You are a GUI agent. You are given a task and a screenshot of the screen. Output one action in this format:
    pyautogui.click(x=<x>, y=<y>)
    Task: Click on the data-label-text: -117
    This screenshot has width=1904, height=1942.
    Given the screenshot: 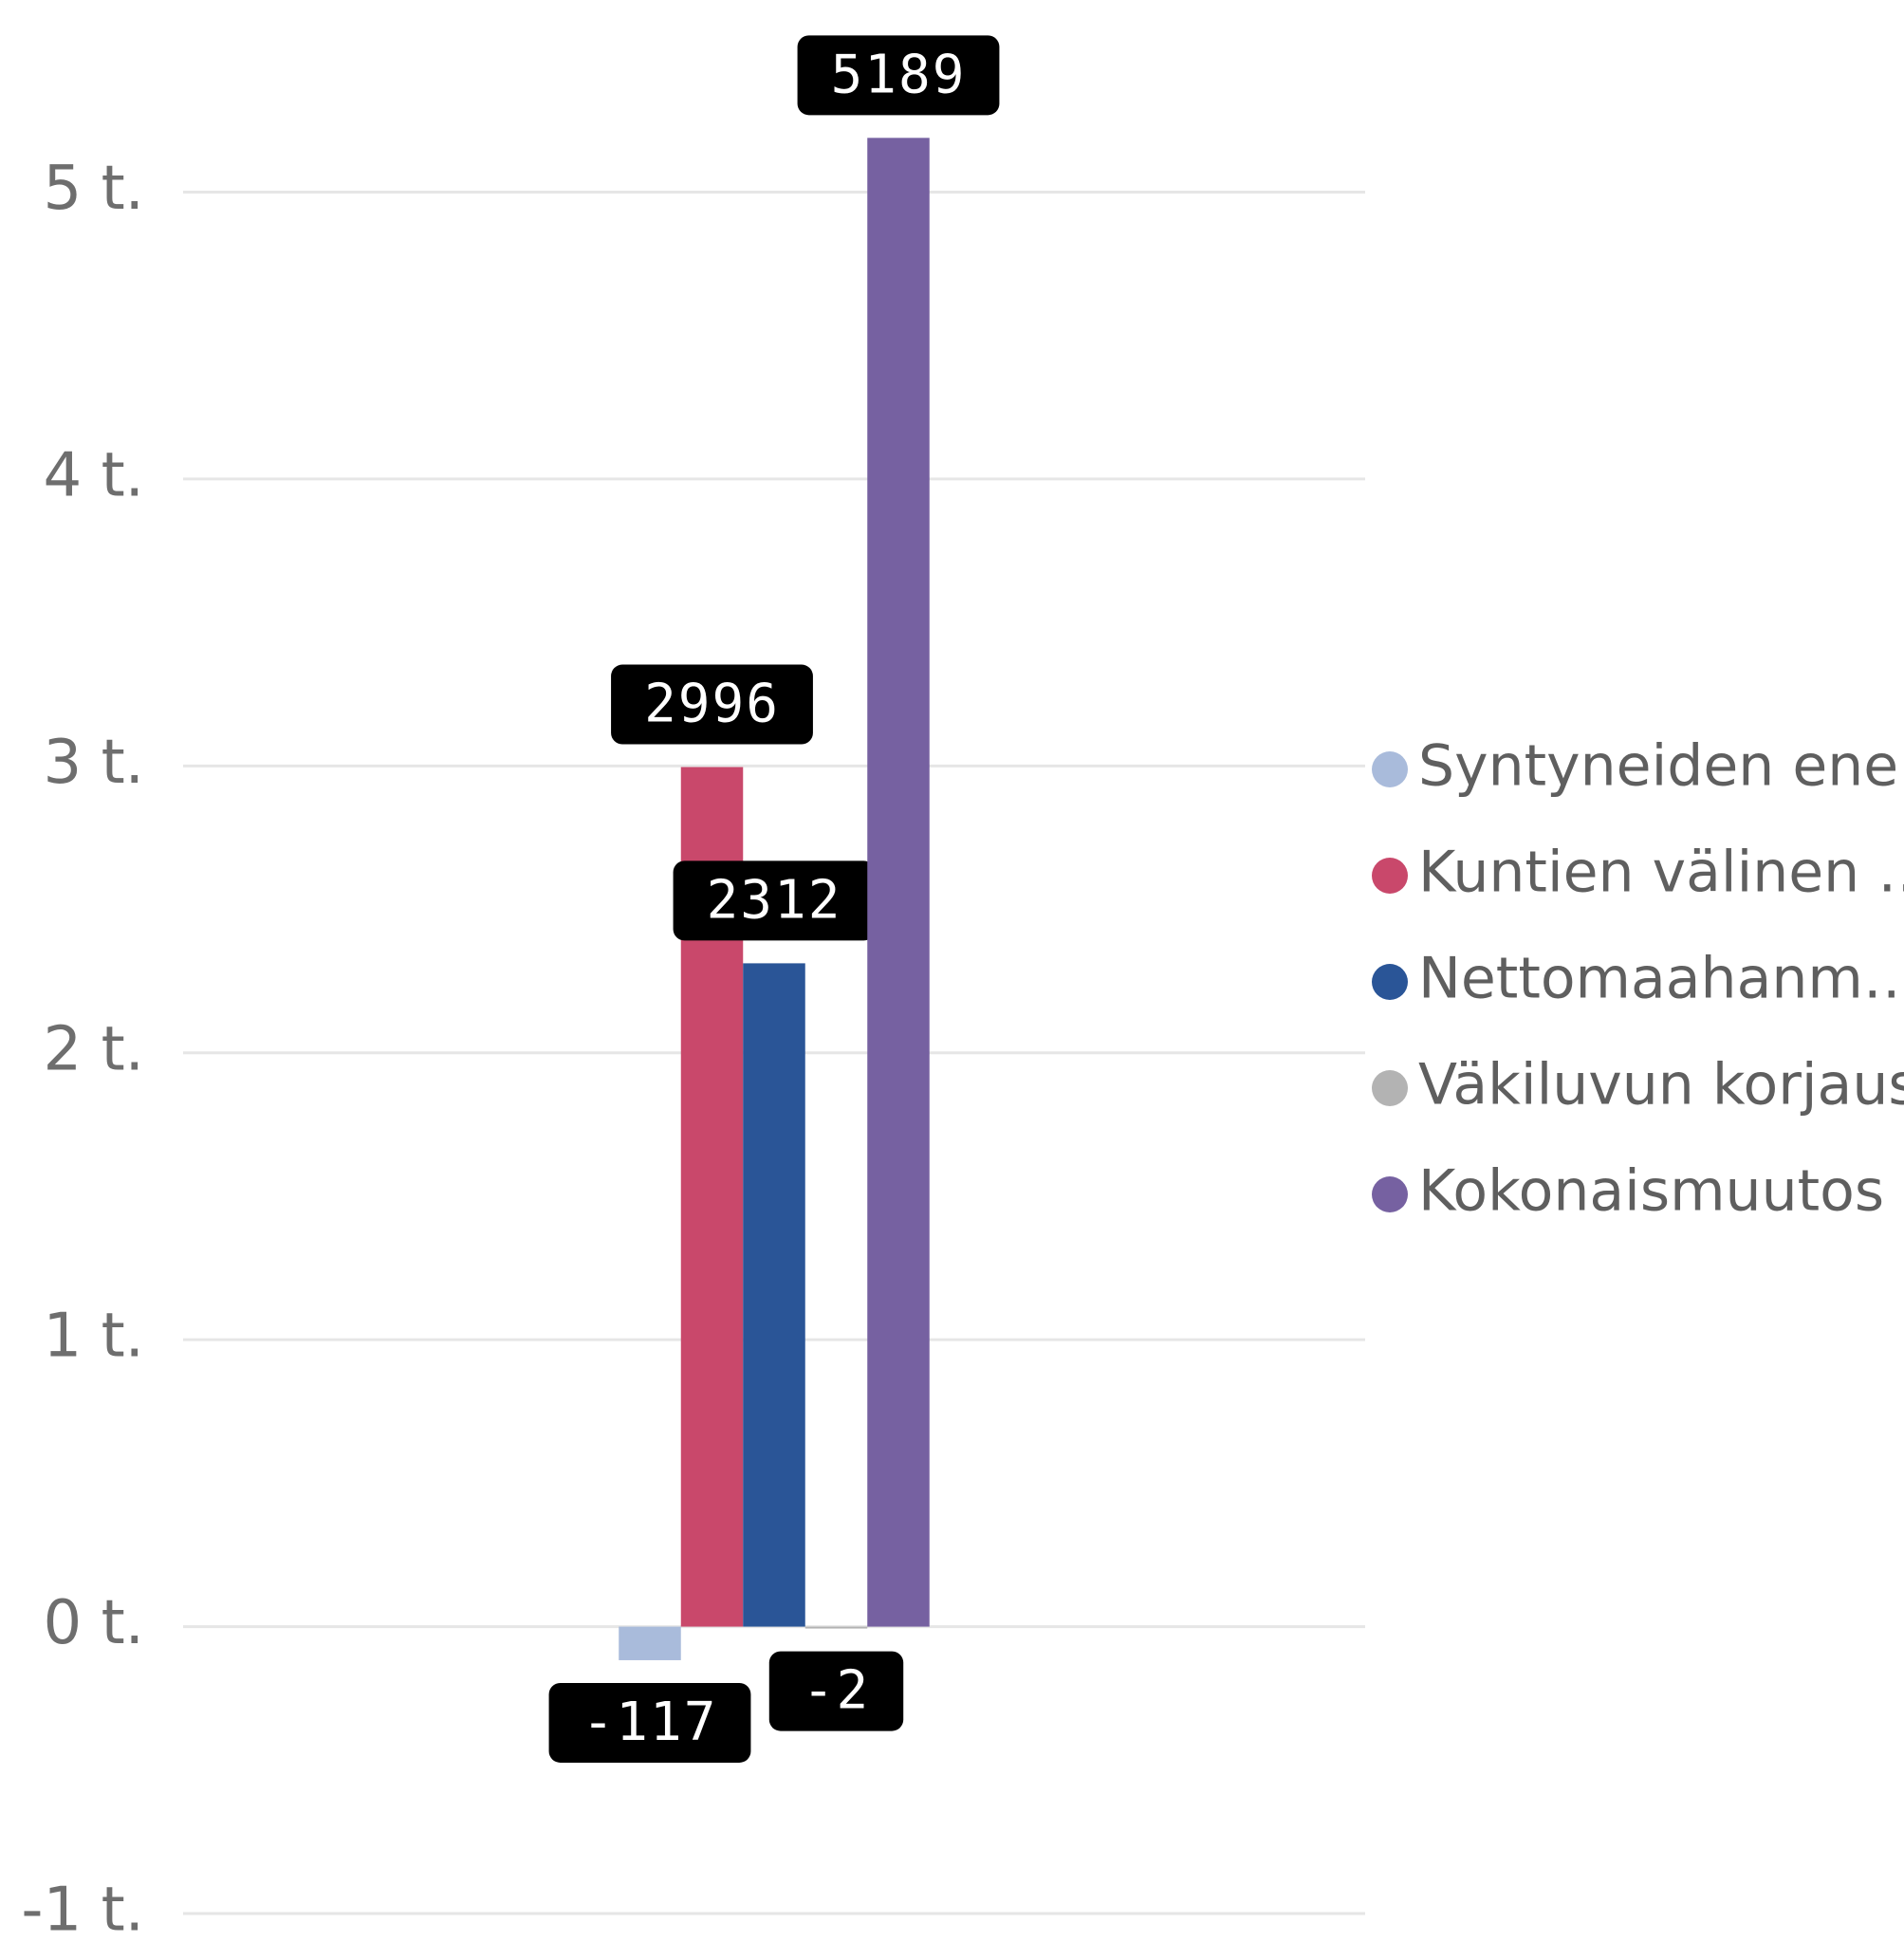 What is the action you would take?
    pyautogui.click(x=650, y=1722)
    